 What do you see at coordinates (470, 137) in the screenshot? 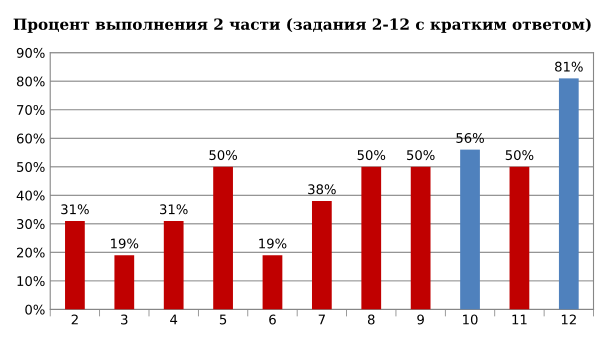
I see `data-label: 56%` at bounding box center [470, 137].